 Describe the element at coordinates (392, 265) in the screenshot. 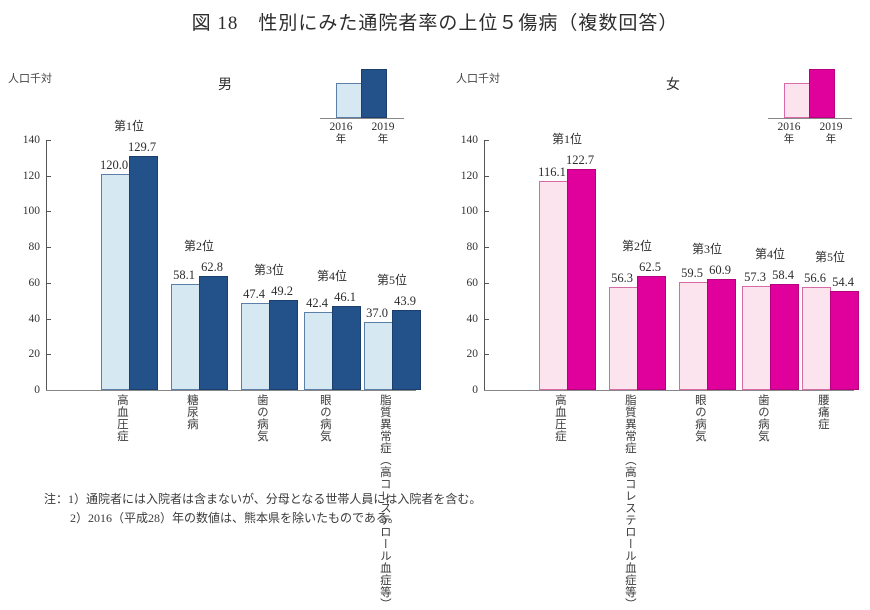

I see `bar-group: 37.0 43.9 第5位` at that location.